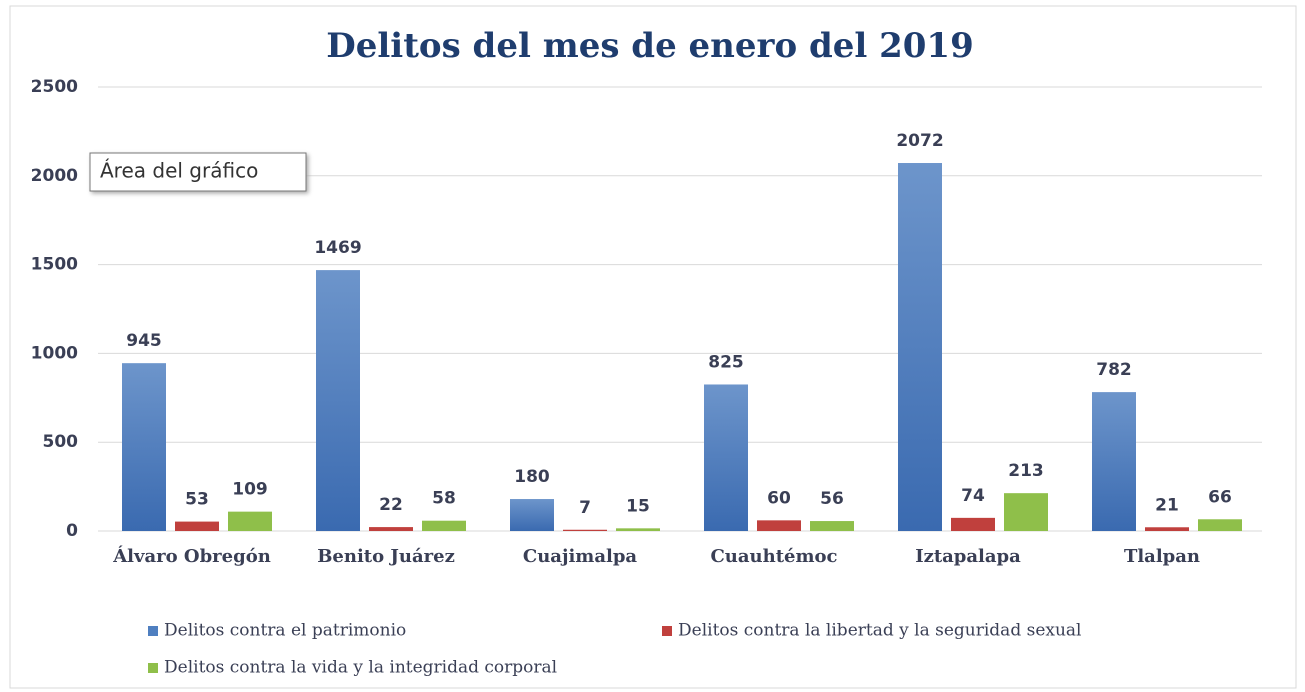 The width and height of the screenshot is (1305, 692). I want to click on data-label: 74, so click(973, 496).